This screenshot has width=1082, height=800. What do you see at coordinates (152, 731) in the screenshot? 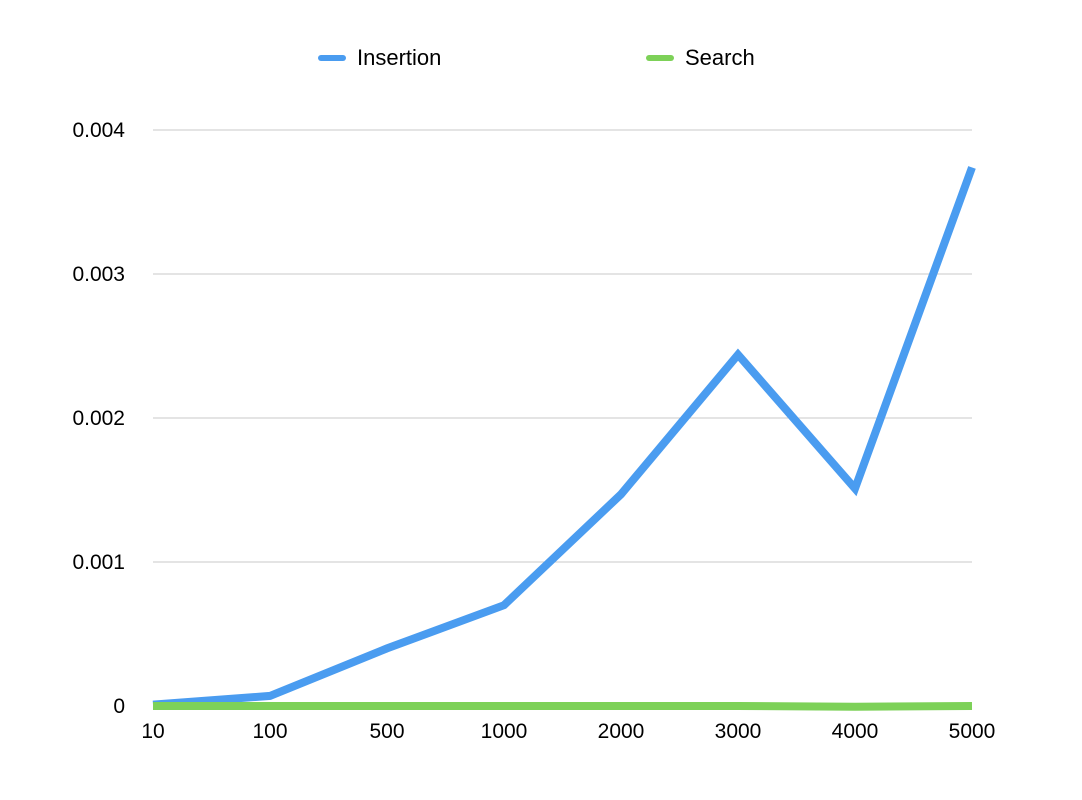
I see `x-tick-label: 10` at bounding box center [152, 731].